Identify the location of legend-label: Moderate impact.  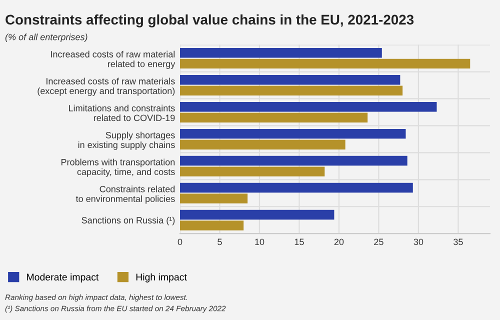
(63, 277).